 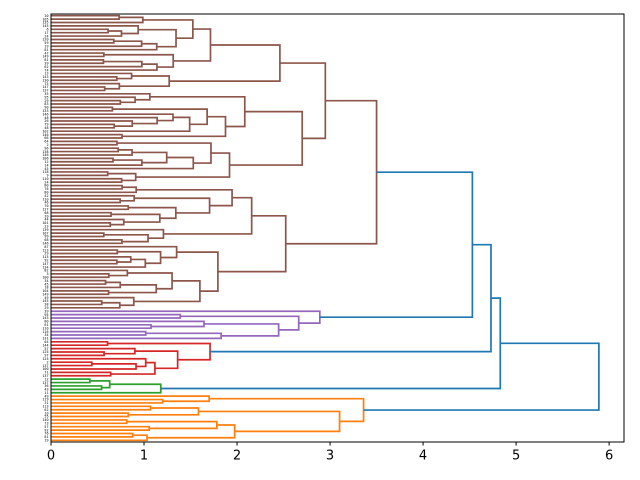 I want to click on leaf-label: 138, so click(x=45, y=152).